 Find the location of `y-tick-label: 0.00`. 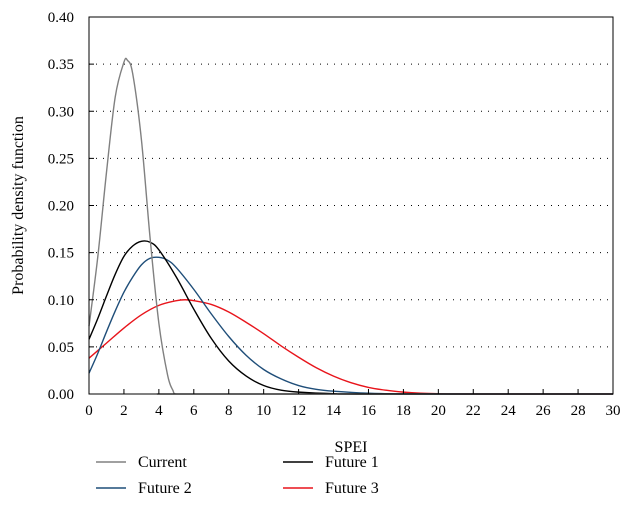

y-tick-label: 0.00 is located at coordinates (61, 395).